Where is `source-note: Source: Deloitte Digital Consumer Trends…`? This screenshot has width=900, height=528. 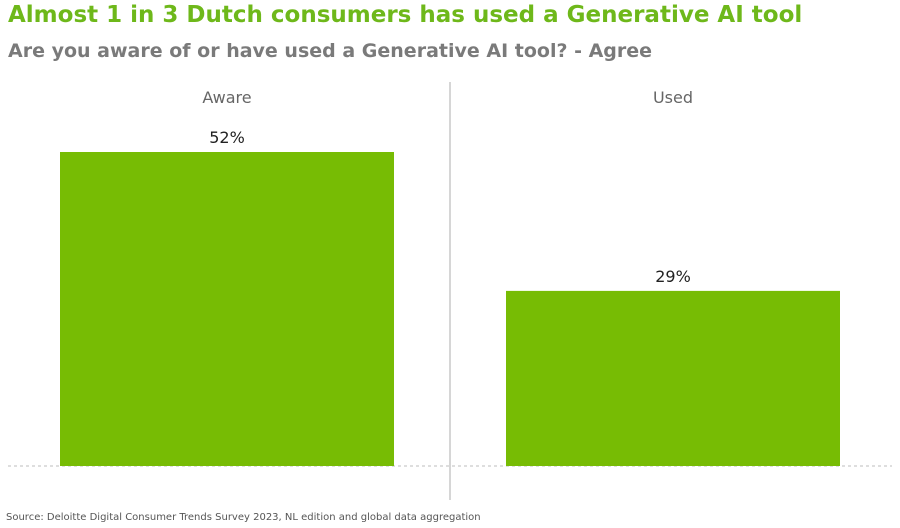 source-note: Source: Deloitte Digital Consumer Trends… is located at coordinates (243, 517).